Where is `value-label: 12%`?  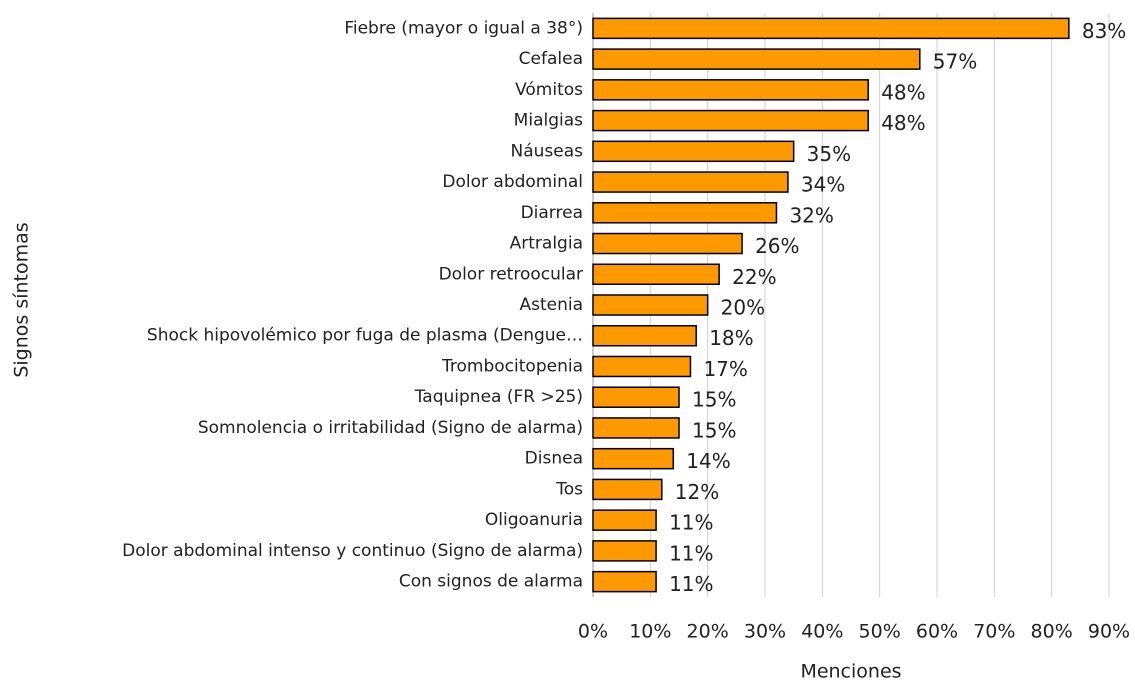
value-label: 12% is located at coordinates (697, 492).